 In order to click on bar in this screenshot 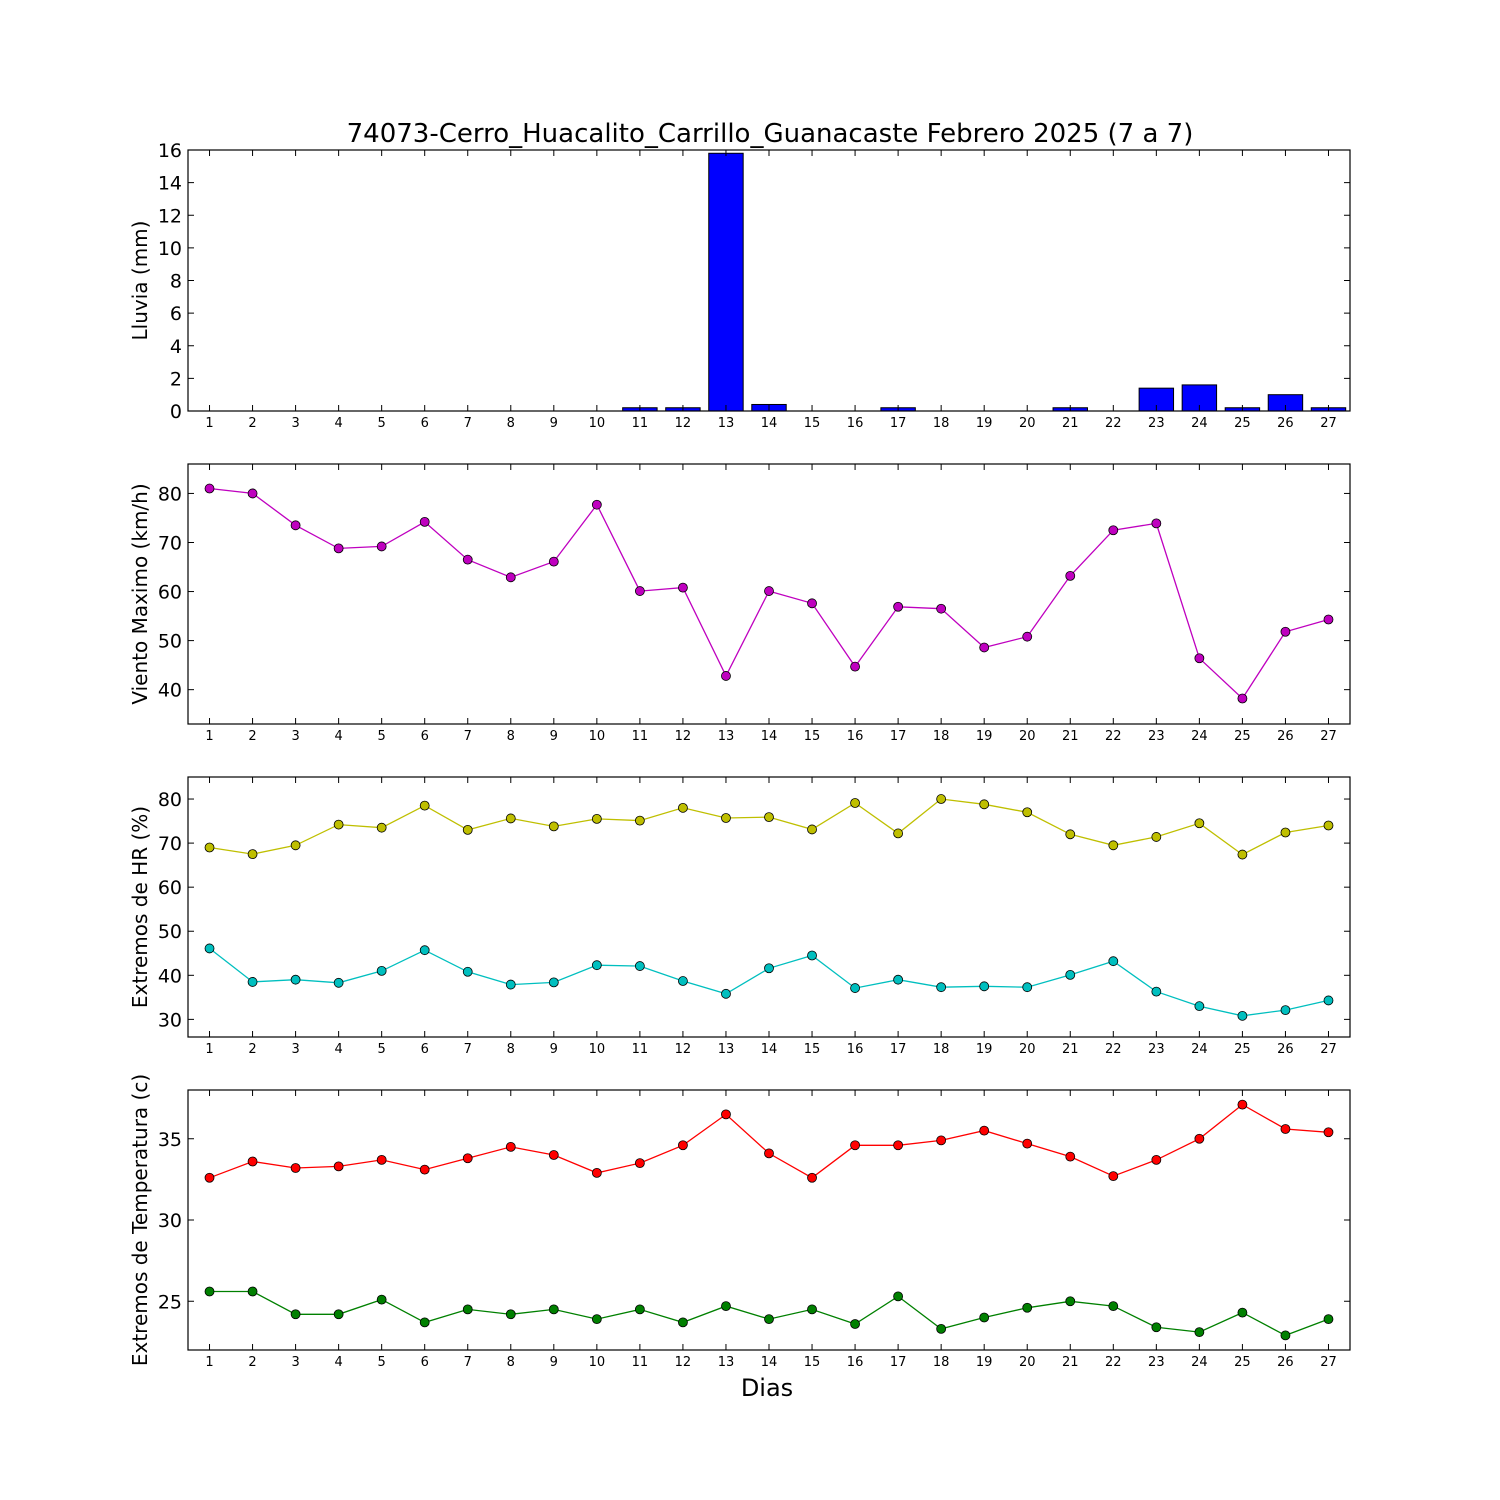, I will do `click(726, 282)`.